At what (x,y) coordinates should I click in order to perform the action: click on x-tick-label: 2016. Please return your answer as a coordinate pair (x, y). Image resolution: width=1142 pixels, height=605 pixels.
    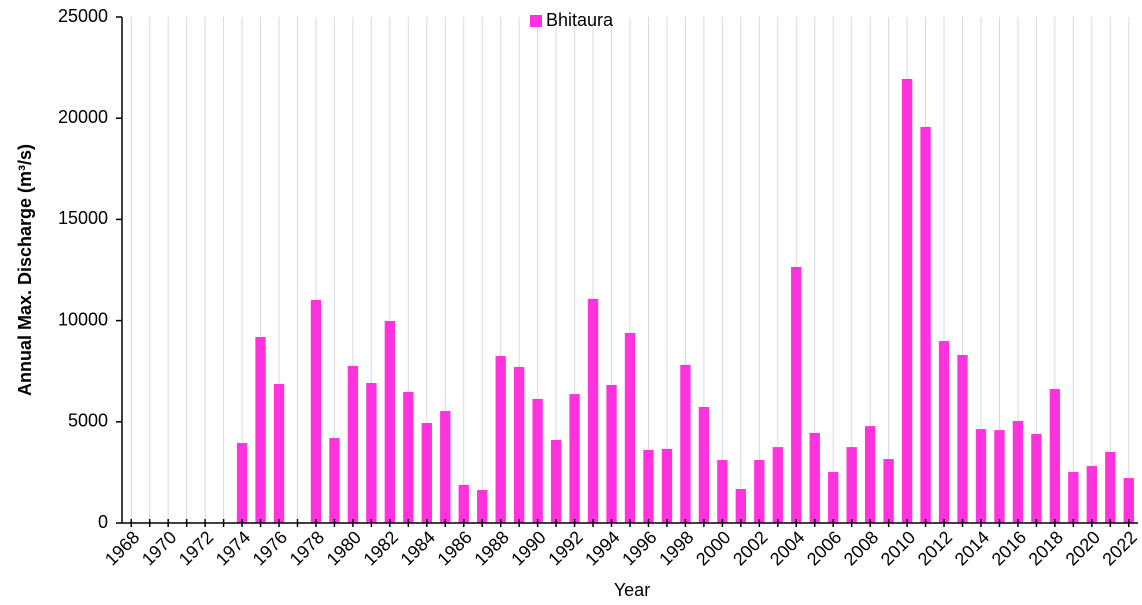
    Looking at the image, I should click on (1009, 548).